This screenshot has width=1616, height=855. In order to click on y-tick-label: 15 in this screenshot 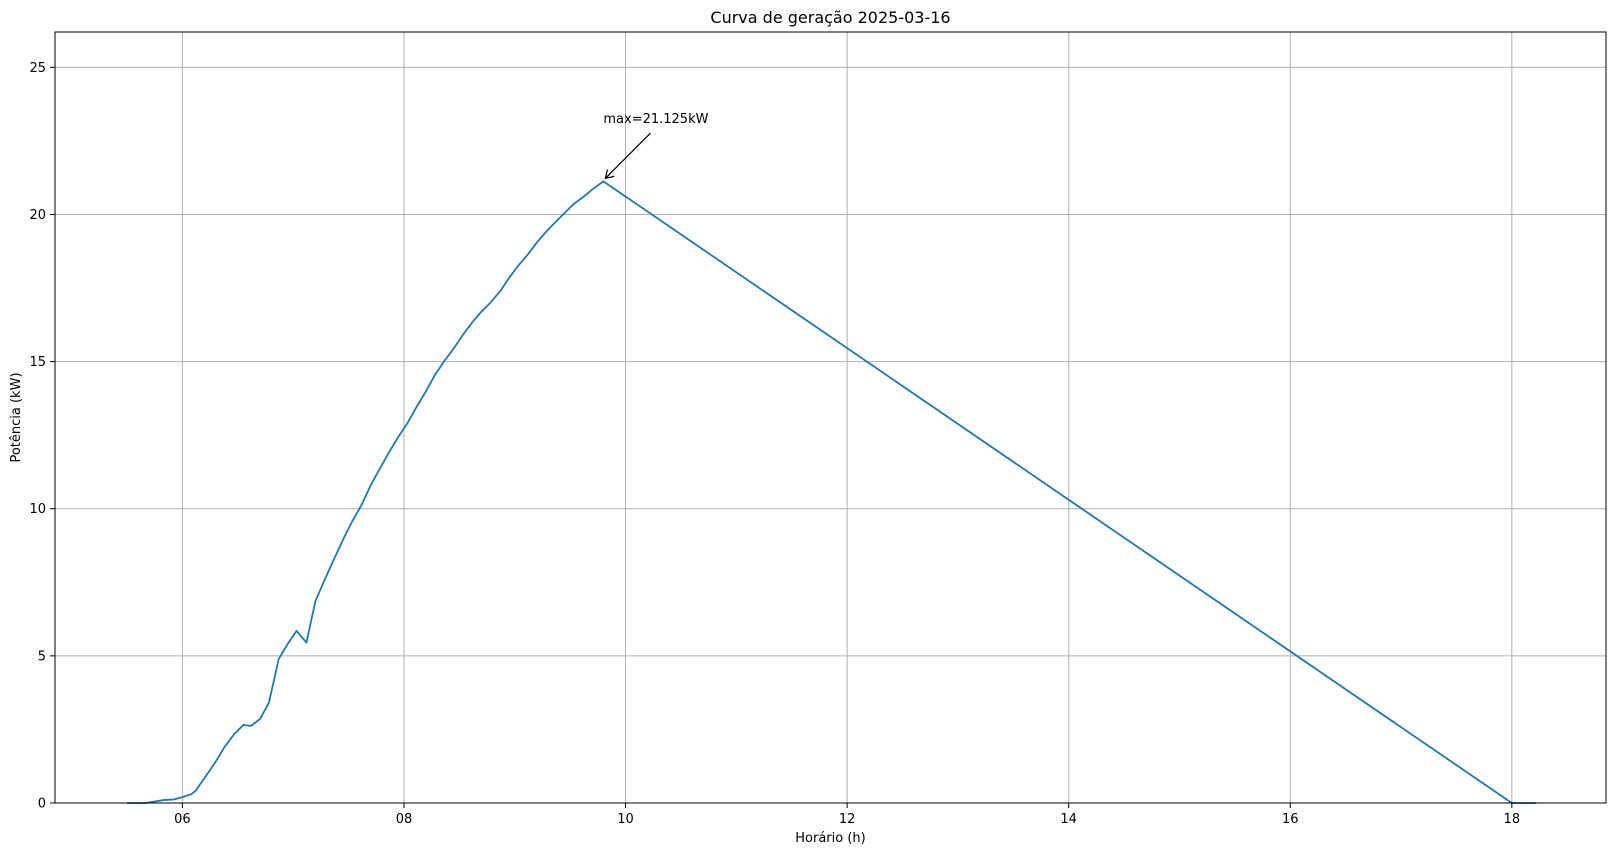, I will do `click(37, 362)`.